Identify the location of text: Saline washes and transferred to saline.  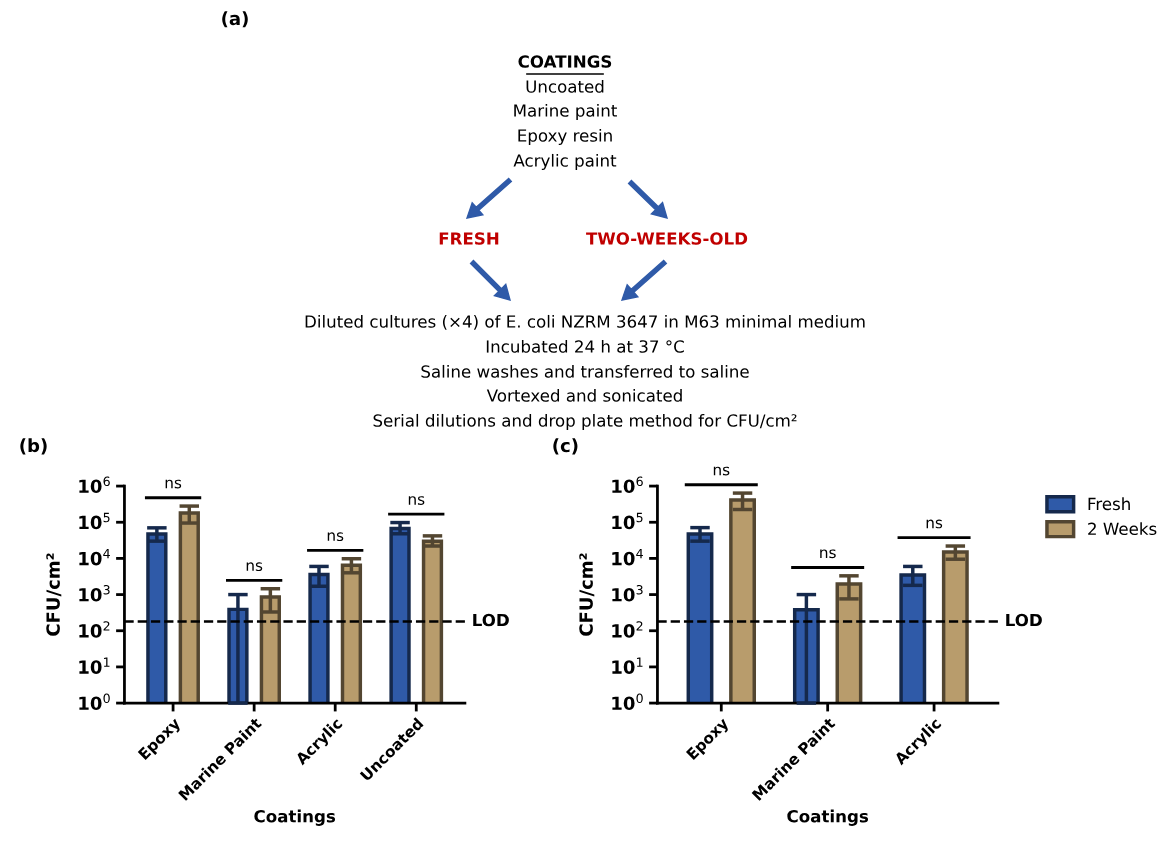
(585, 371).